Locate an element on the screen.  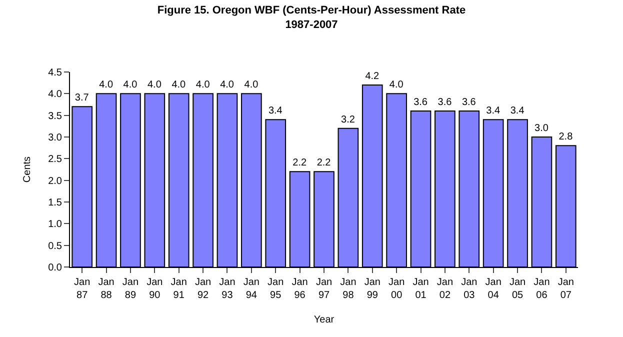
x-tick-label: Jan 91 is located at coordinates (178, 289).